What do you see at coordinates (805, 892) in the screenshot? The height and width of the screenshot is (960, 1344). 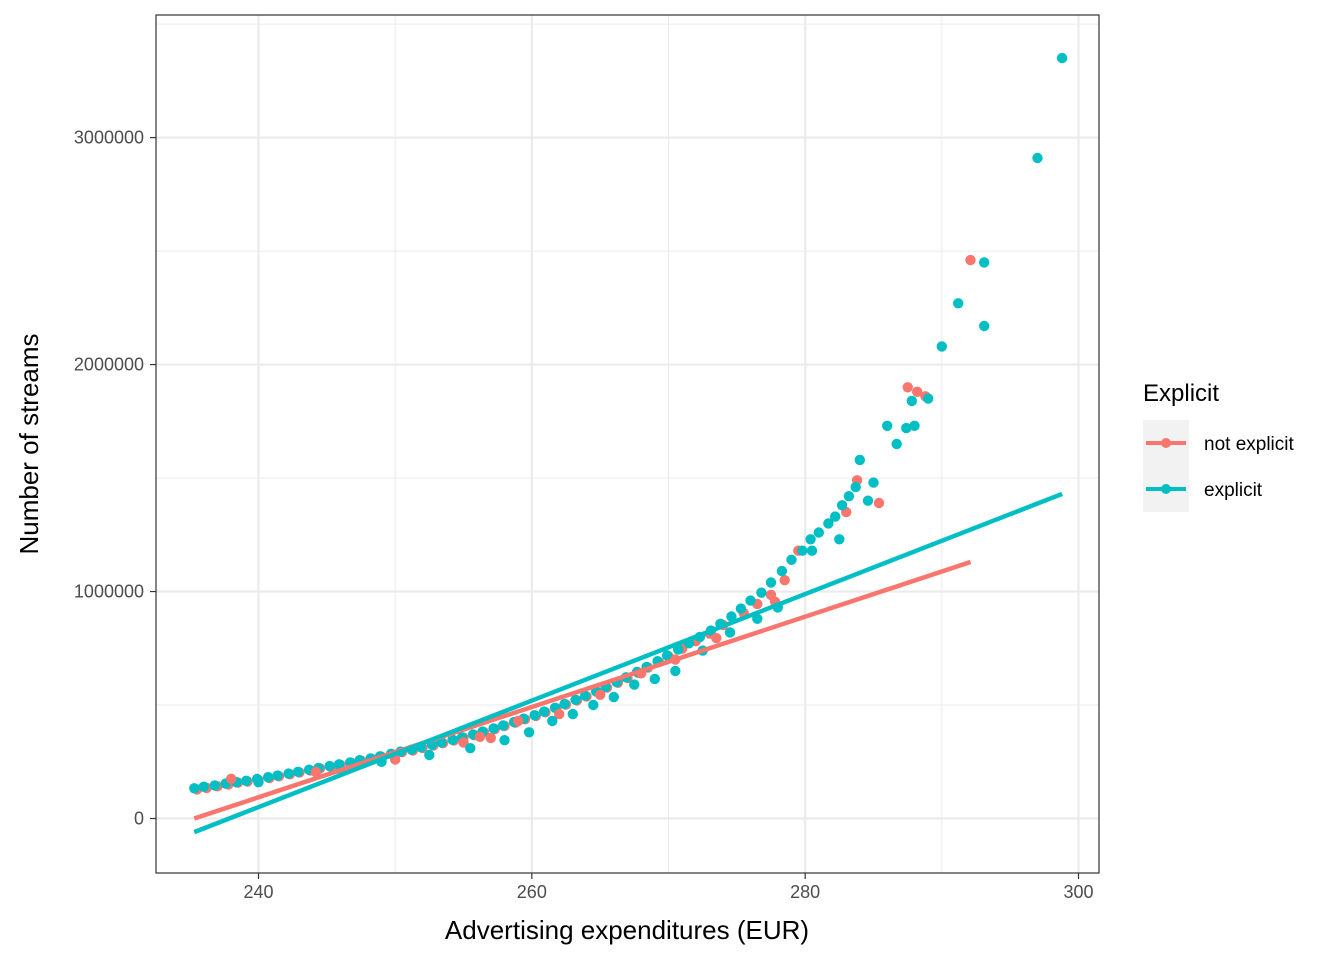 I see `x-tick-label: 280` at bounding box center [805, 892].